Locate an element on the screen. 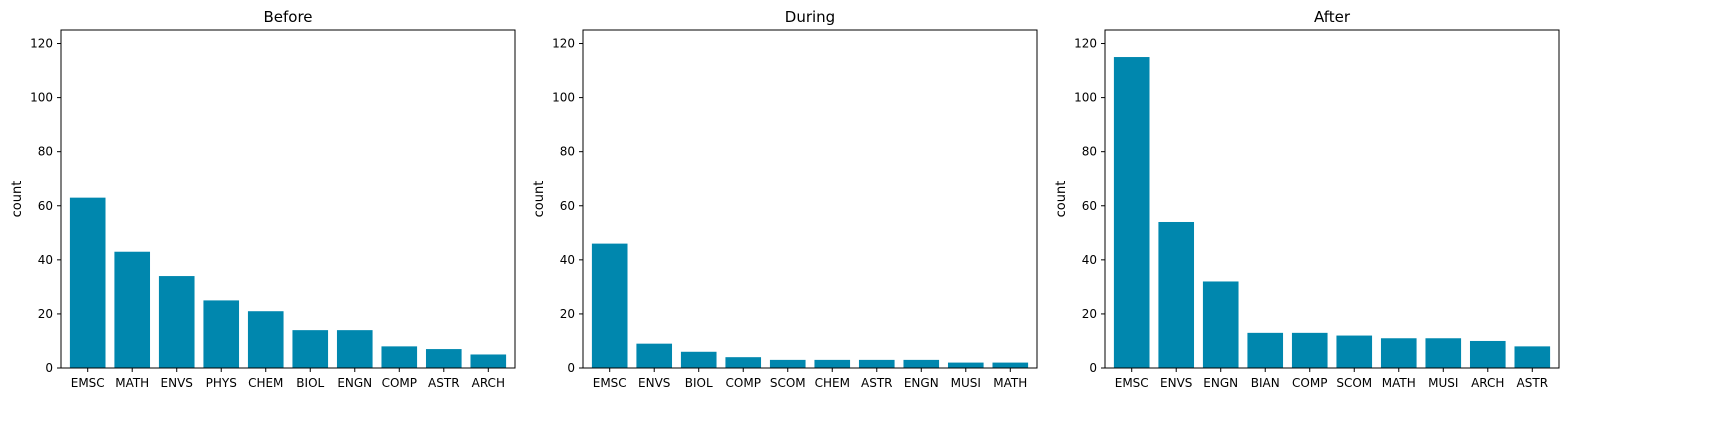 The height and width of the screenshot is (435, 1713). bar-phys is located at coordinates (221, 334).